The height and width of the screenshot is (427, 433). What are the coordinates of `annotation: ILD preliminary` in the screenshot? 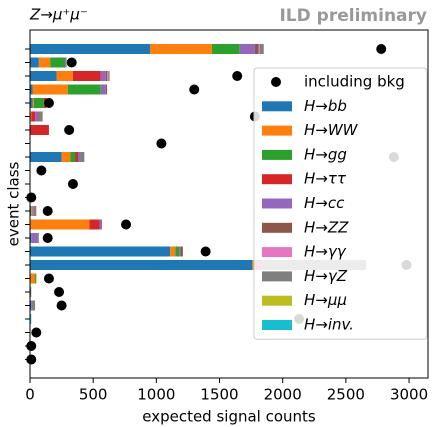 It's located at (353, 16).